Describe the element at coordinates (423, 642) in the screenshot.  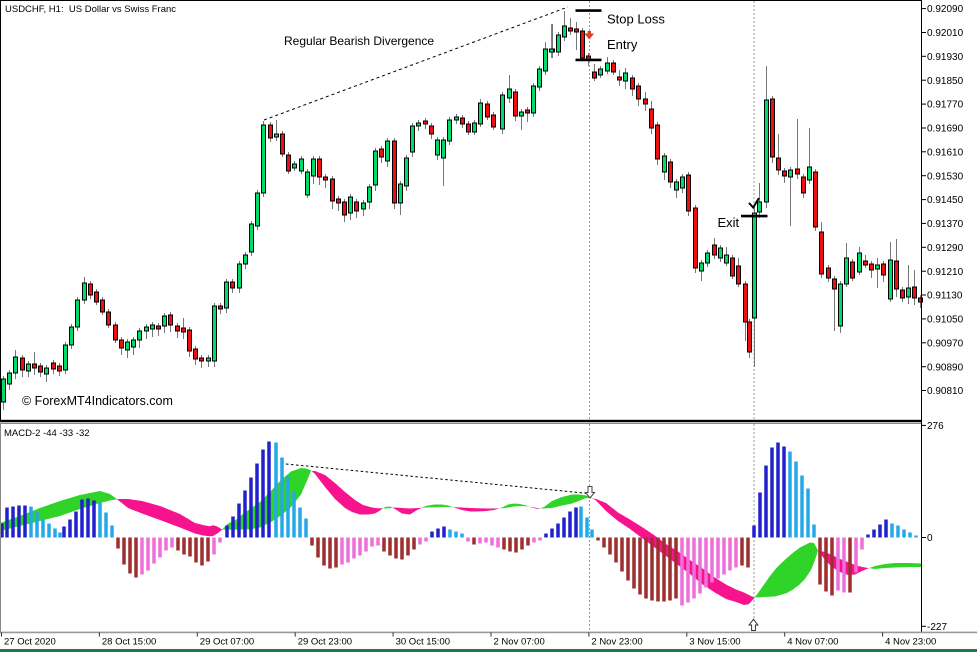
I see `svg-text: 30 Oct 15:00` at that location.